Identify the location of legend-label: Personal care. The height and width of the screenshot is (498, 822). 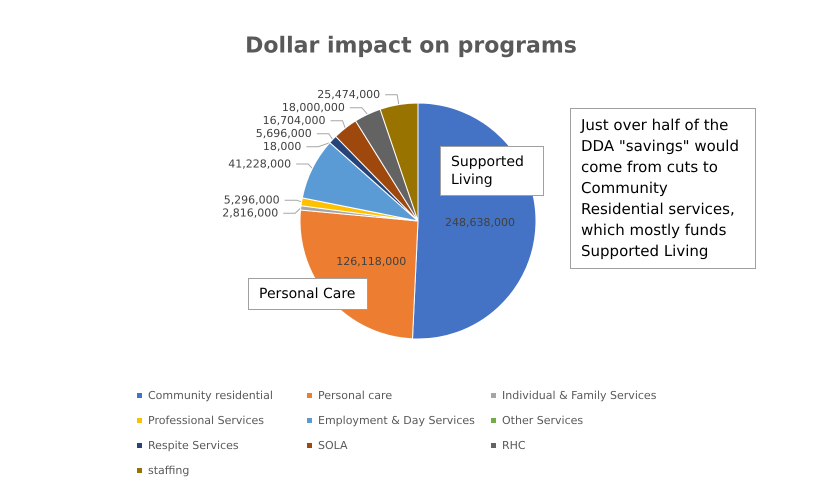
(355, 395).